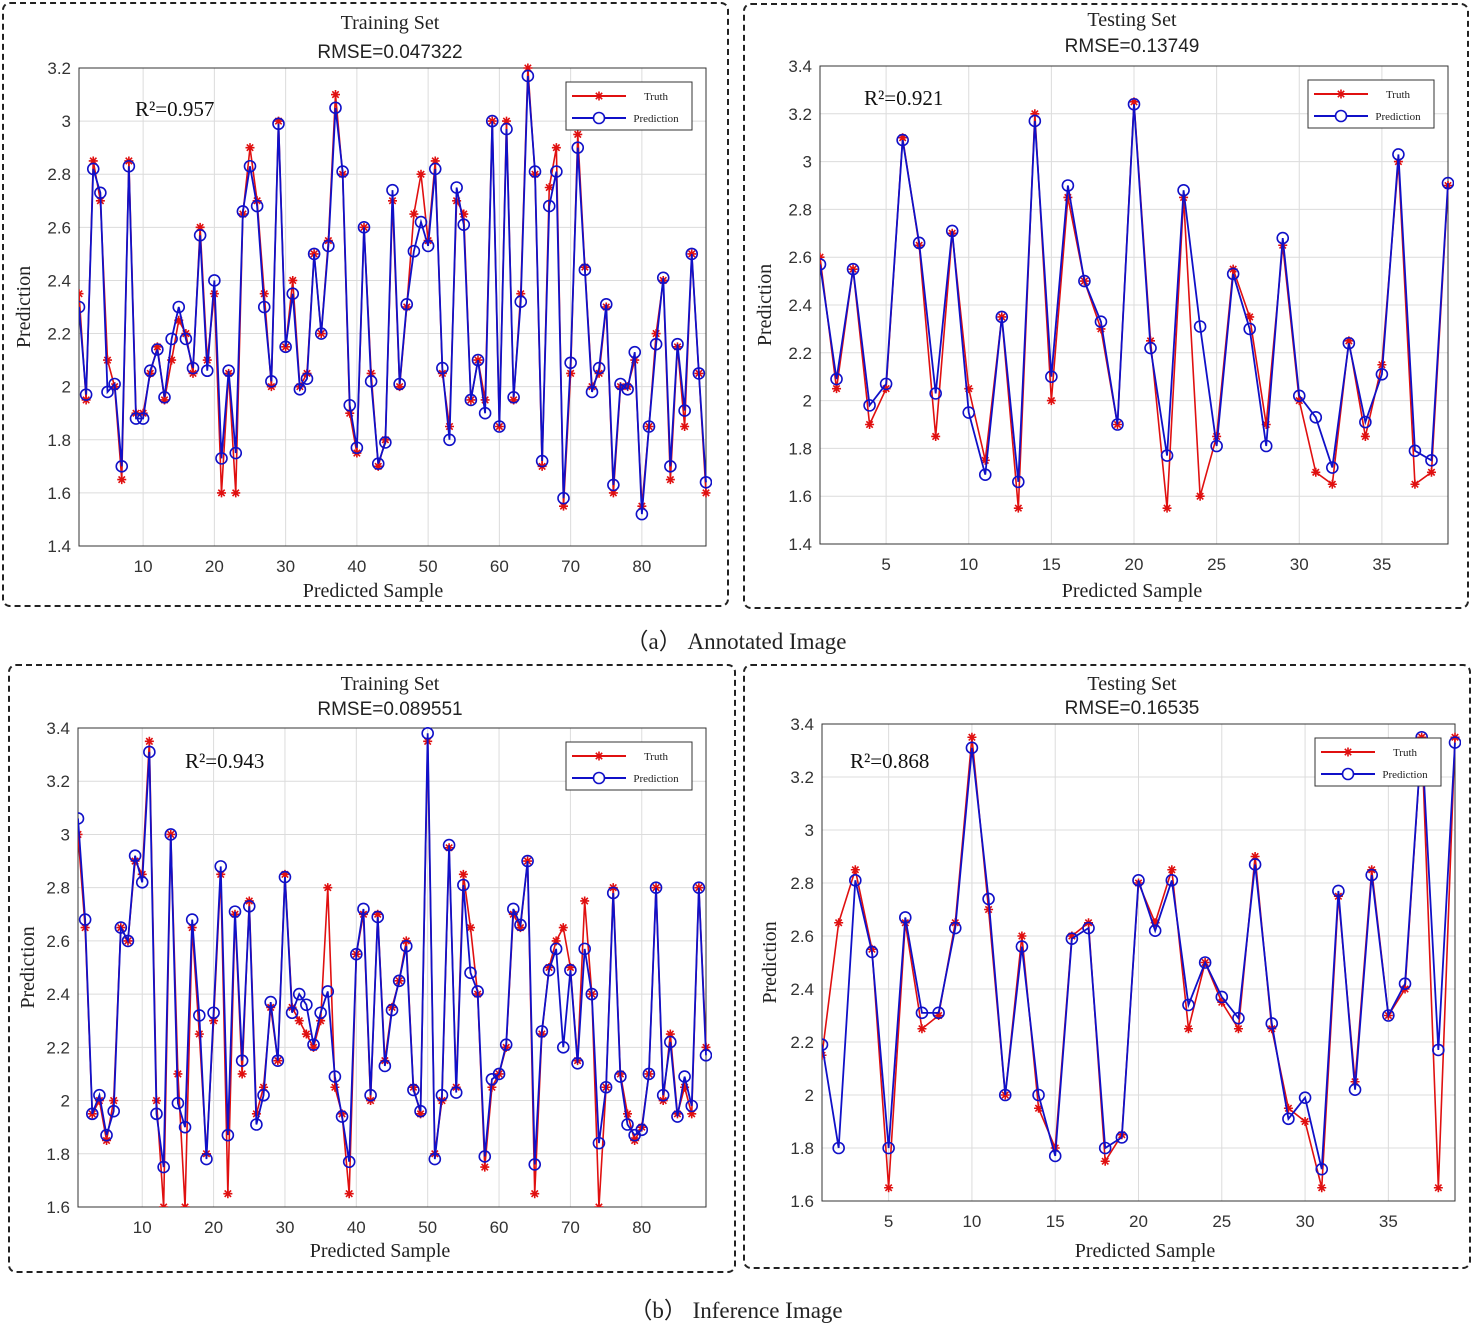 The image size is (1472, 1333). I want to click on legend-circle-icon, so click(1341, 116).